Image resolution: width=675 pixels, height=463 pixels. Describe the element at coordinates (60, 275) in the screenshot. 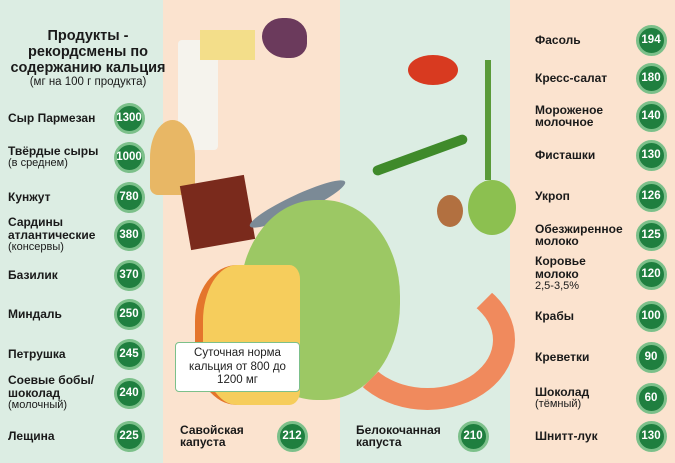

I see `list-item: Базилик` at that location.